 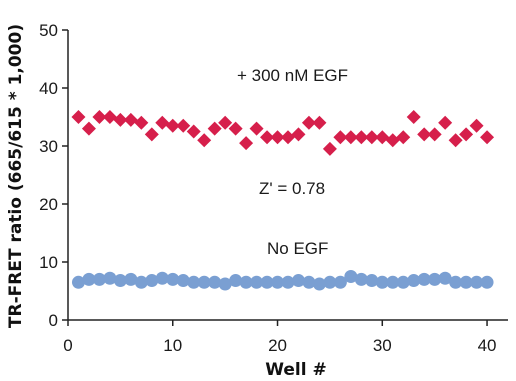 I want to click on annotation-no-egf: No EGF, so click(x=297, y=248).